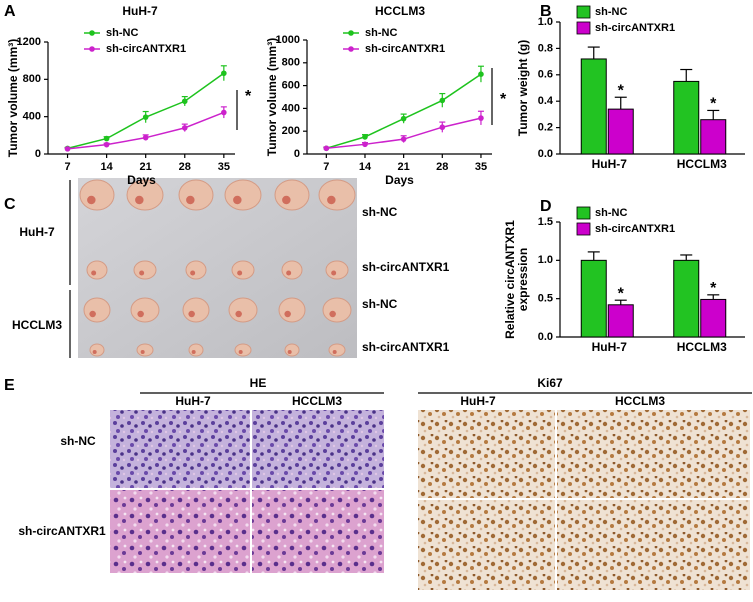 This screenshot has width=753, height=602. I want to click on chart-title: HuH-7, so click(140, 11).